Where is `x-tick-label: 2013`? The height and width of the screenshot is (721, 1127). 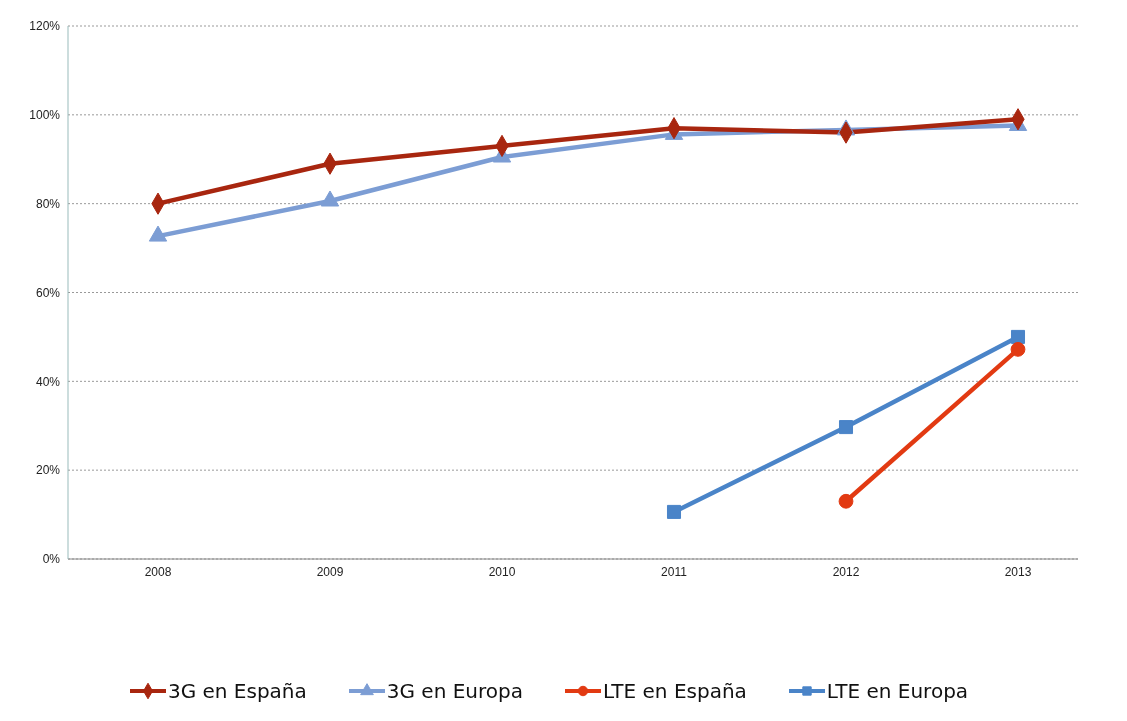
x-tick-label: 2013 is located at coordinates (1018, 571).